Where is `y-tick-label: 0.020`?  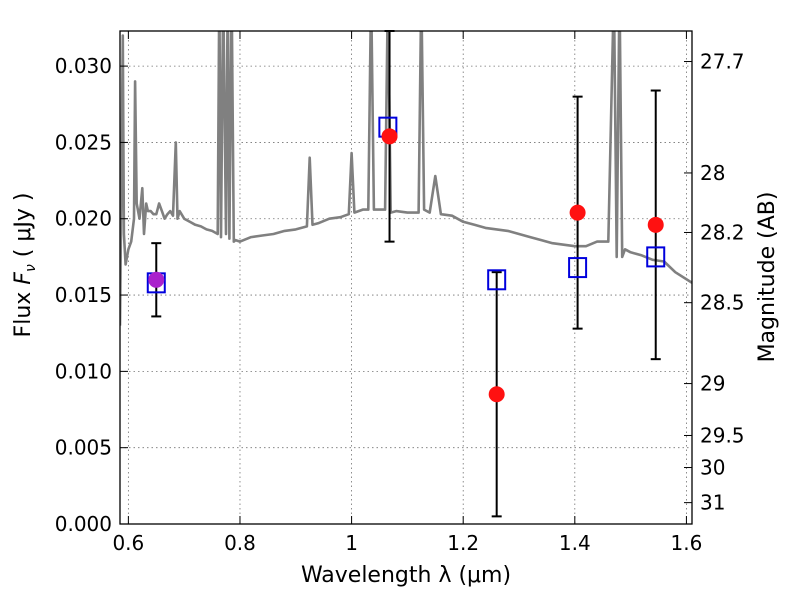 y-tick-label: 0.020 is located at coordinates (83, 219).